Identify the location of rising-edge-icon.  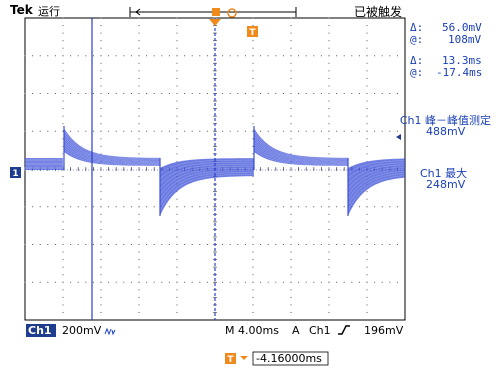
(344, 330).